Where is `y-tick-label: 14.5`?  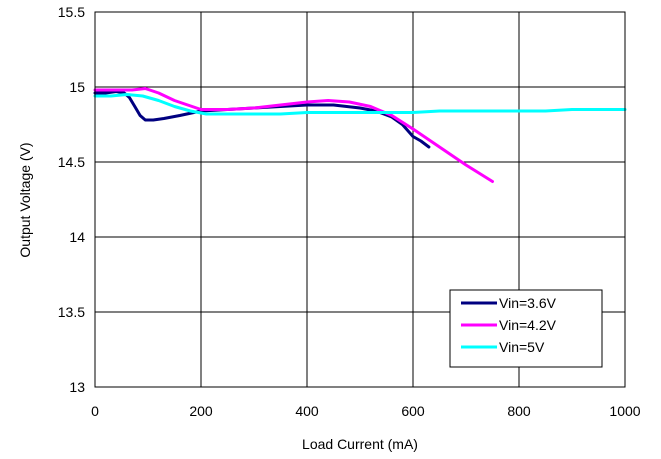
y-tick-label: 14.5 is located at coordinates (71, 162).